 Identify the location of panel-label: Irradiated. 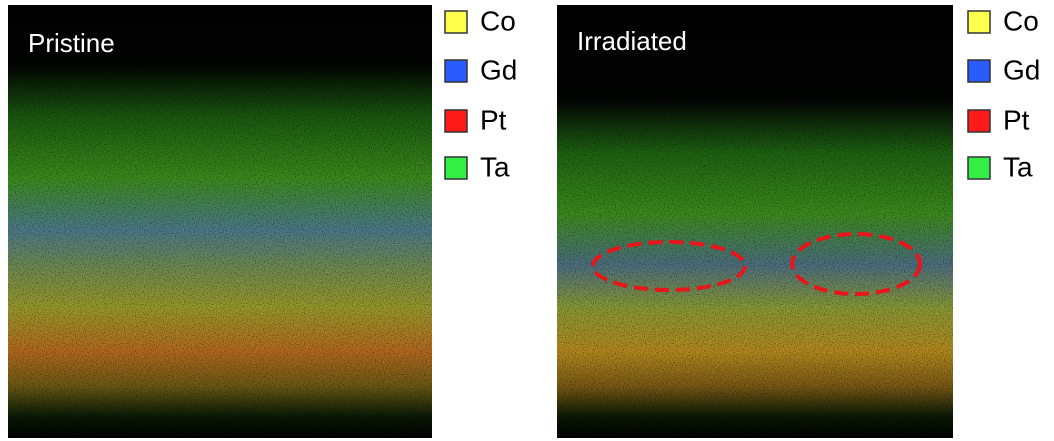
(632, 41).